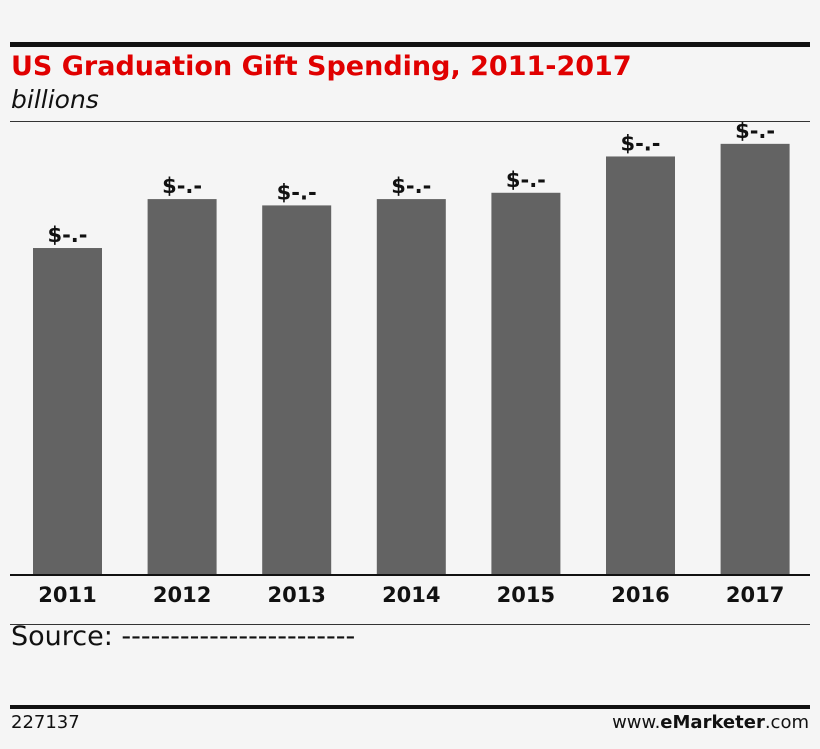  I want to click on brand-name: eMarketer, so click(712, 722).